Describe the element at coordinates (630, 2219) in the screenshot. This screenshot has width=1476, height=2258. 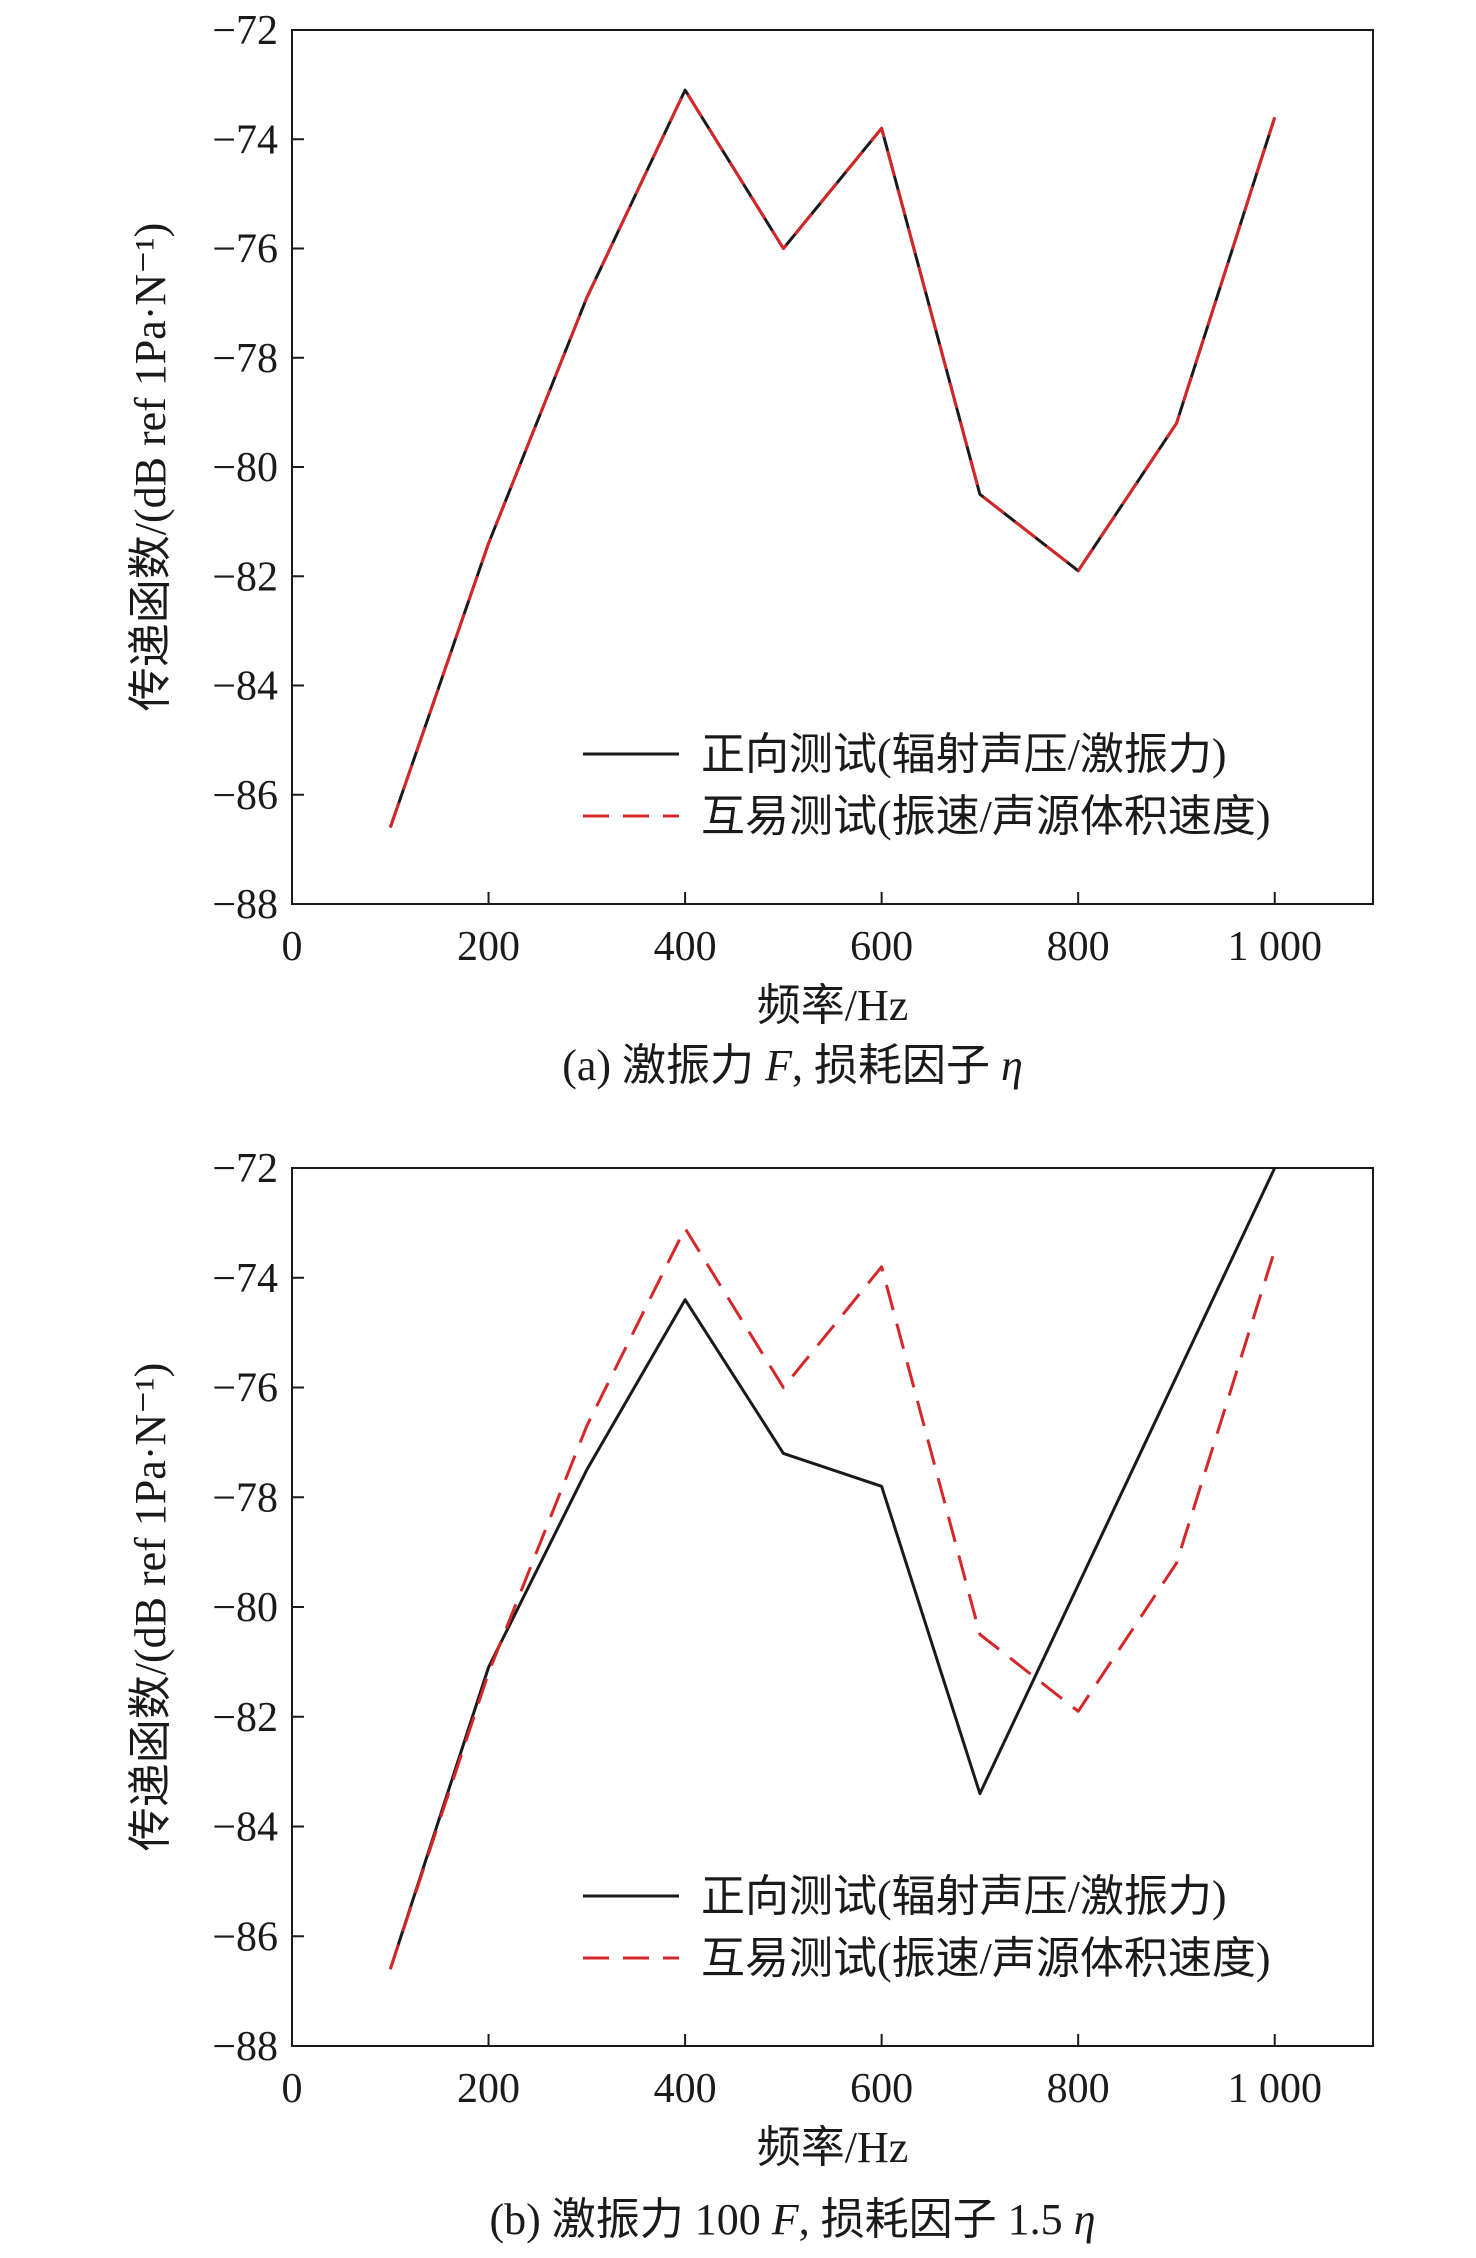
I see `caption-part: (b) 激振力 100` at that location.